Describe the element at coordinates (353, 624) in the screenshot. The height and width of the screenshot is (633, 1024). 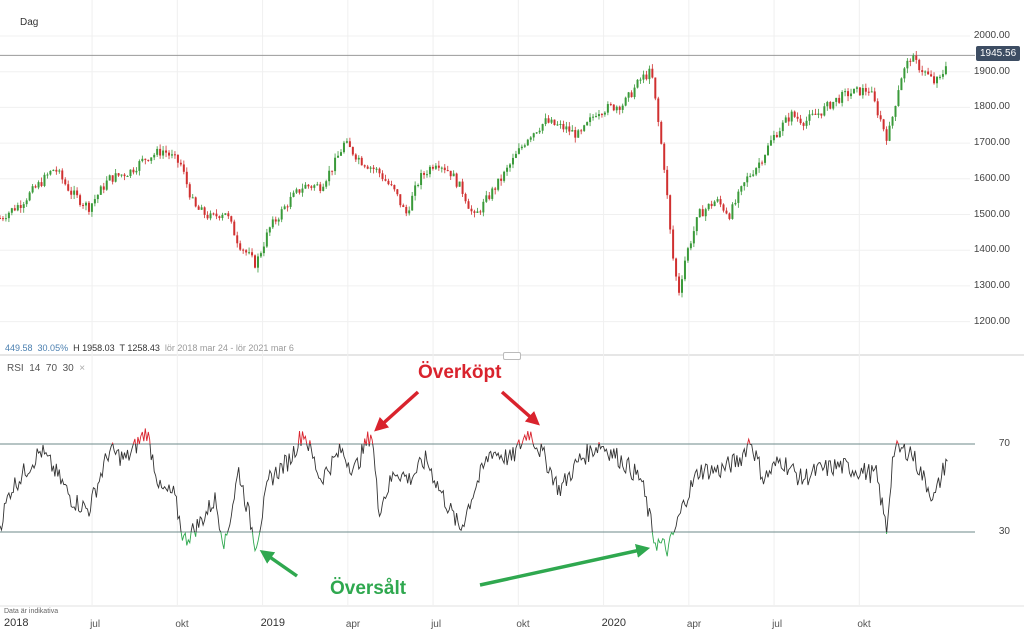
I see `x-tick-label: apr` at that location.